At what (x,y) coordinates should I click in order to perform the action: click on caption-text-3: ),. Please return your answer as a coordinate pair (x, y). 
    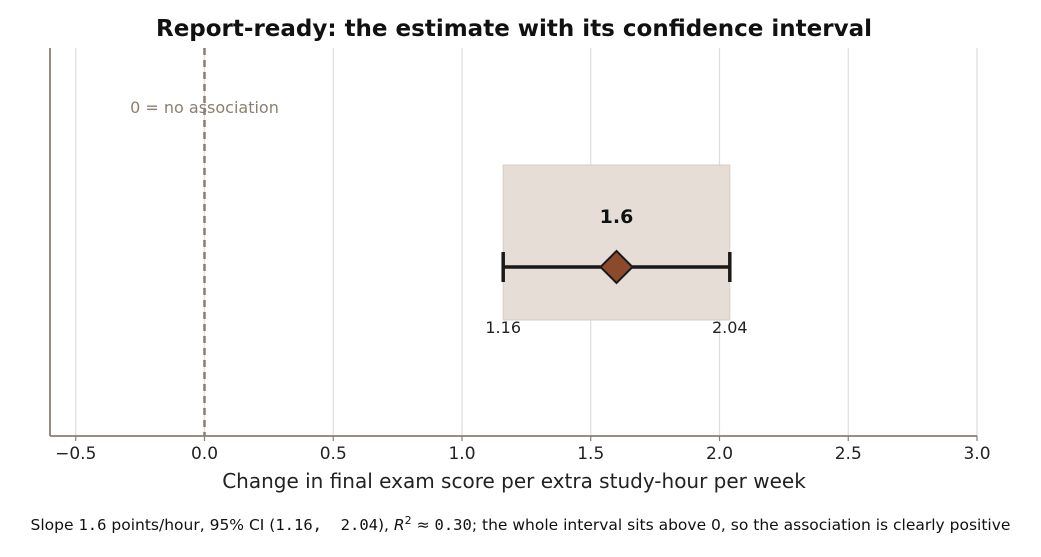
    Looking at the image, I should click on (385, 525).